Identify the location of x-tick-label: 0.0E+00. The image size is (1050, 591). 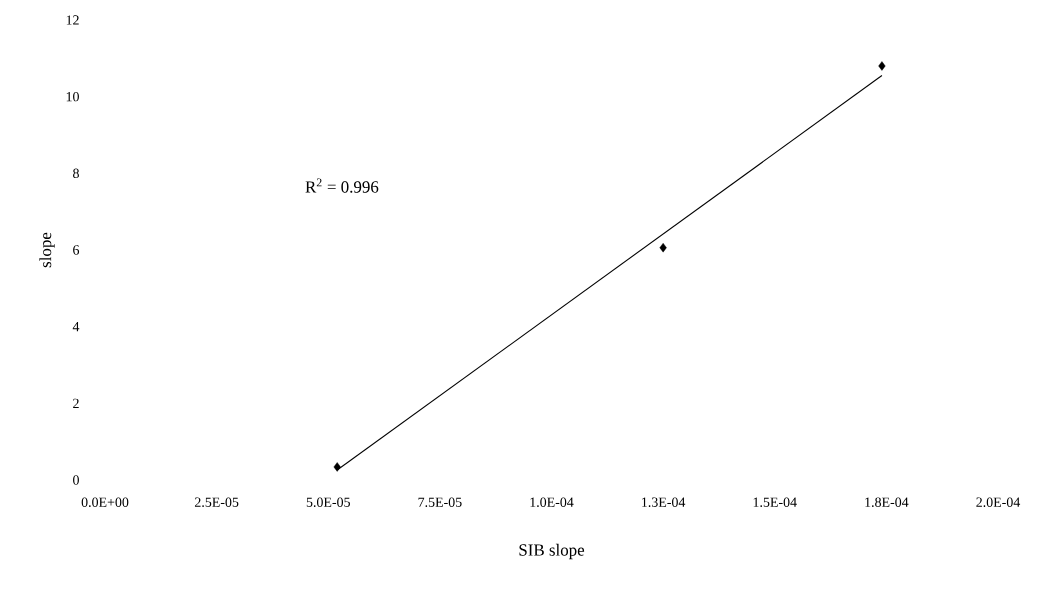
(105, 502).